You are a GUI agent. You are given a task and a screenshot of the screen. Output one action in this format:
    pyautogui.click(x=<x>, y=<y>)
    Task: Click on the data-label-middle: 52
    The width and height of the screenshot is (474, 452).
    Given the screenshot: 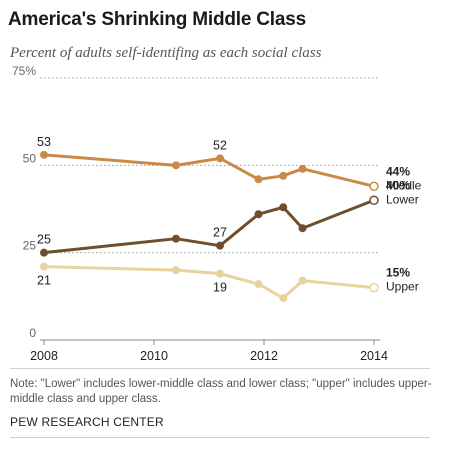 What is the action you would take?
    pyautogui.click(x=220, y=145)
    